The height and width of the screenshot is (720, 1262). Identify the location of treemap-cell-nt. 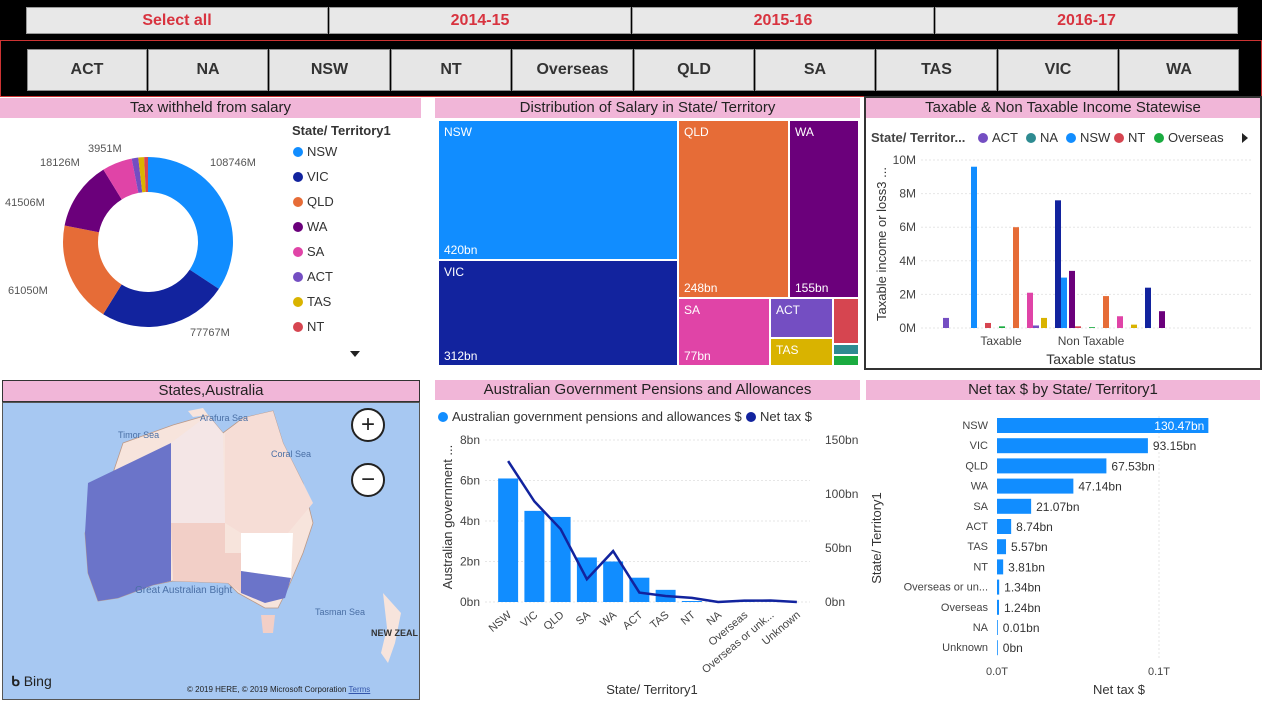
(846, 321).